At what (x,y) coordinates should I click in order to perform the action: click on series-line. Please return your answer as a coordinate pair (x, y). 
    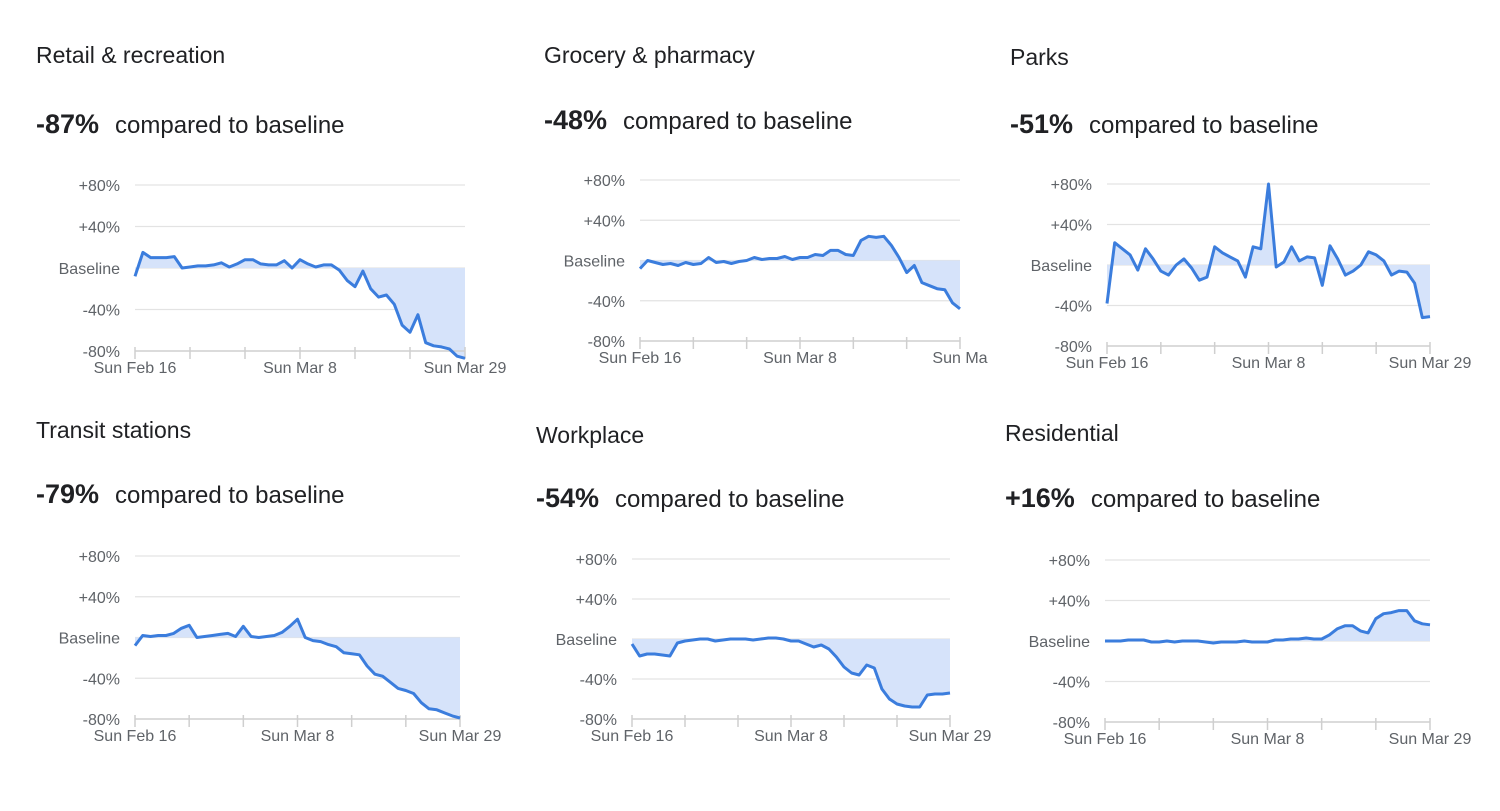
    Looking at the image, I should click on (799, 272).